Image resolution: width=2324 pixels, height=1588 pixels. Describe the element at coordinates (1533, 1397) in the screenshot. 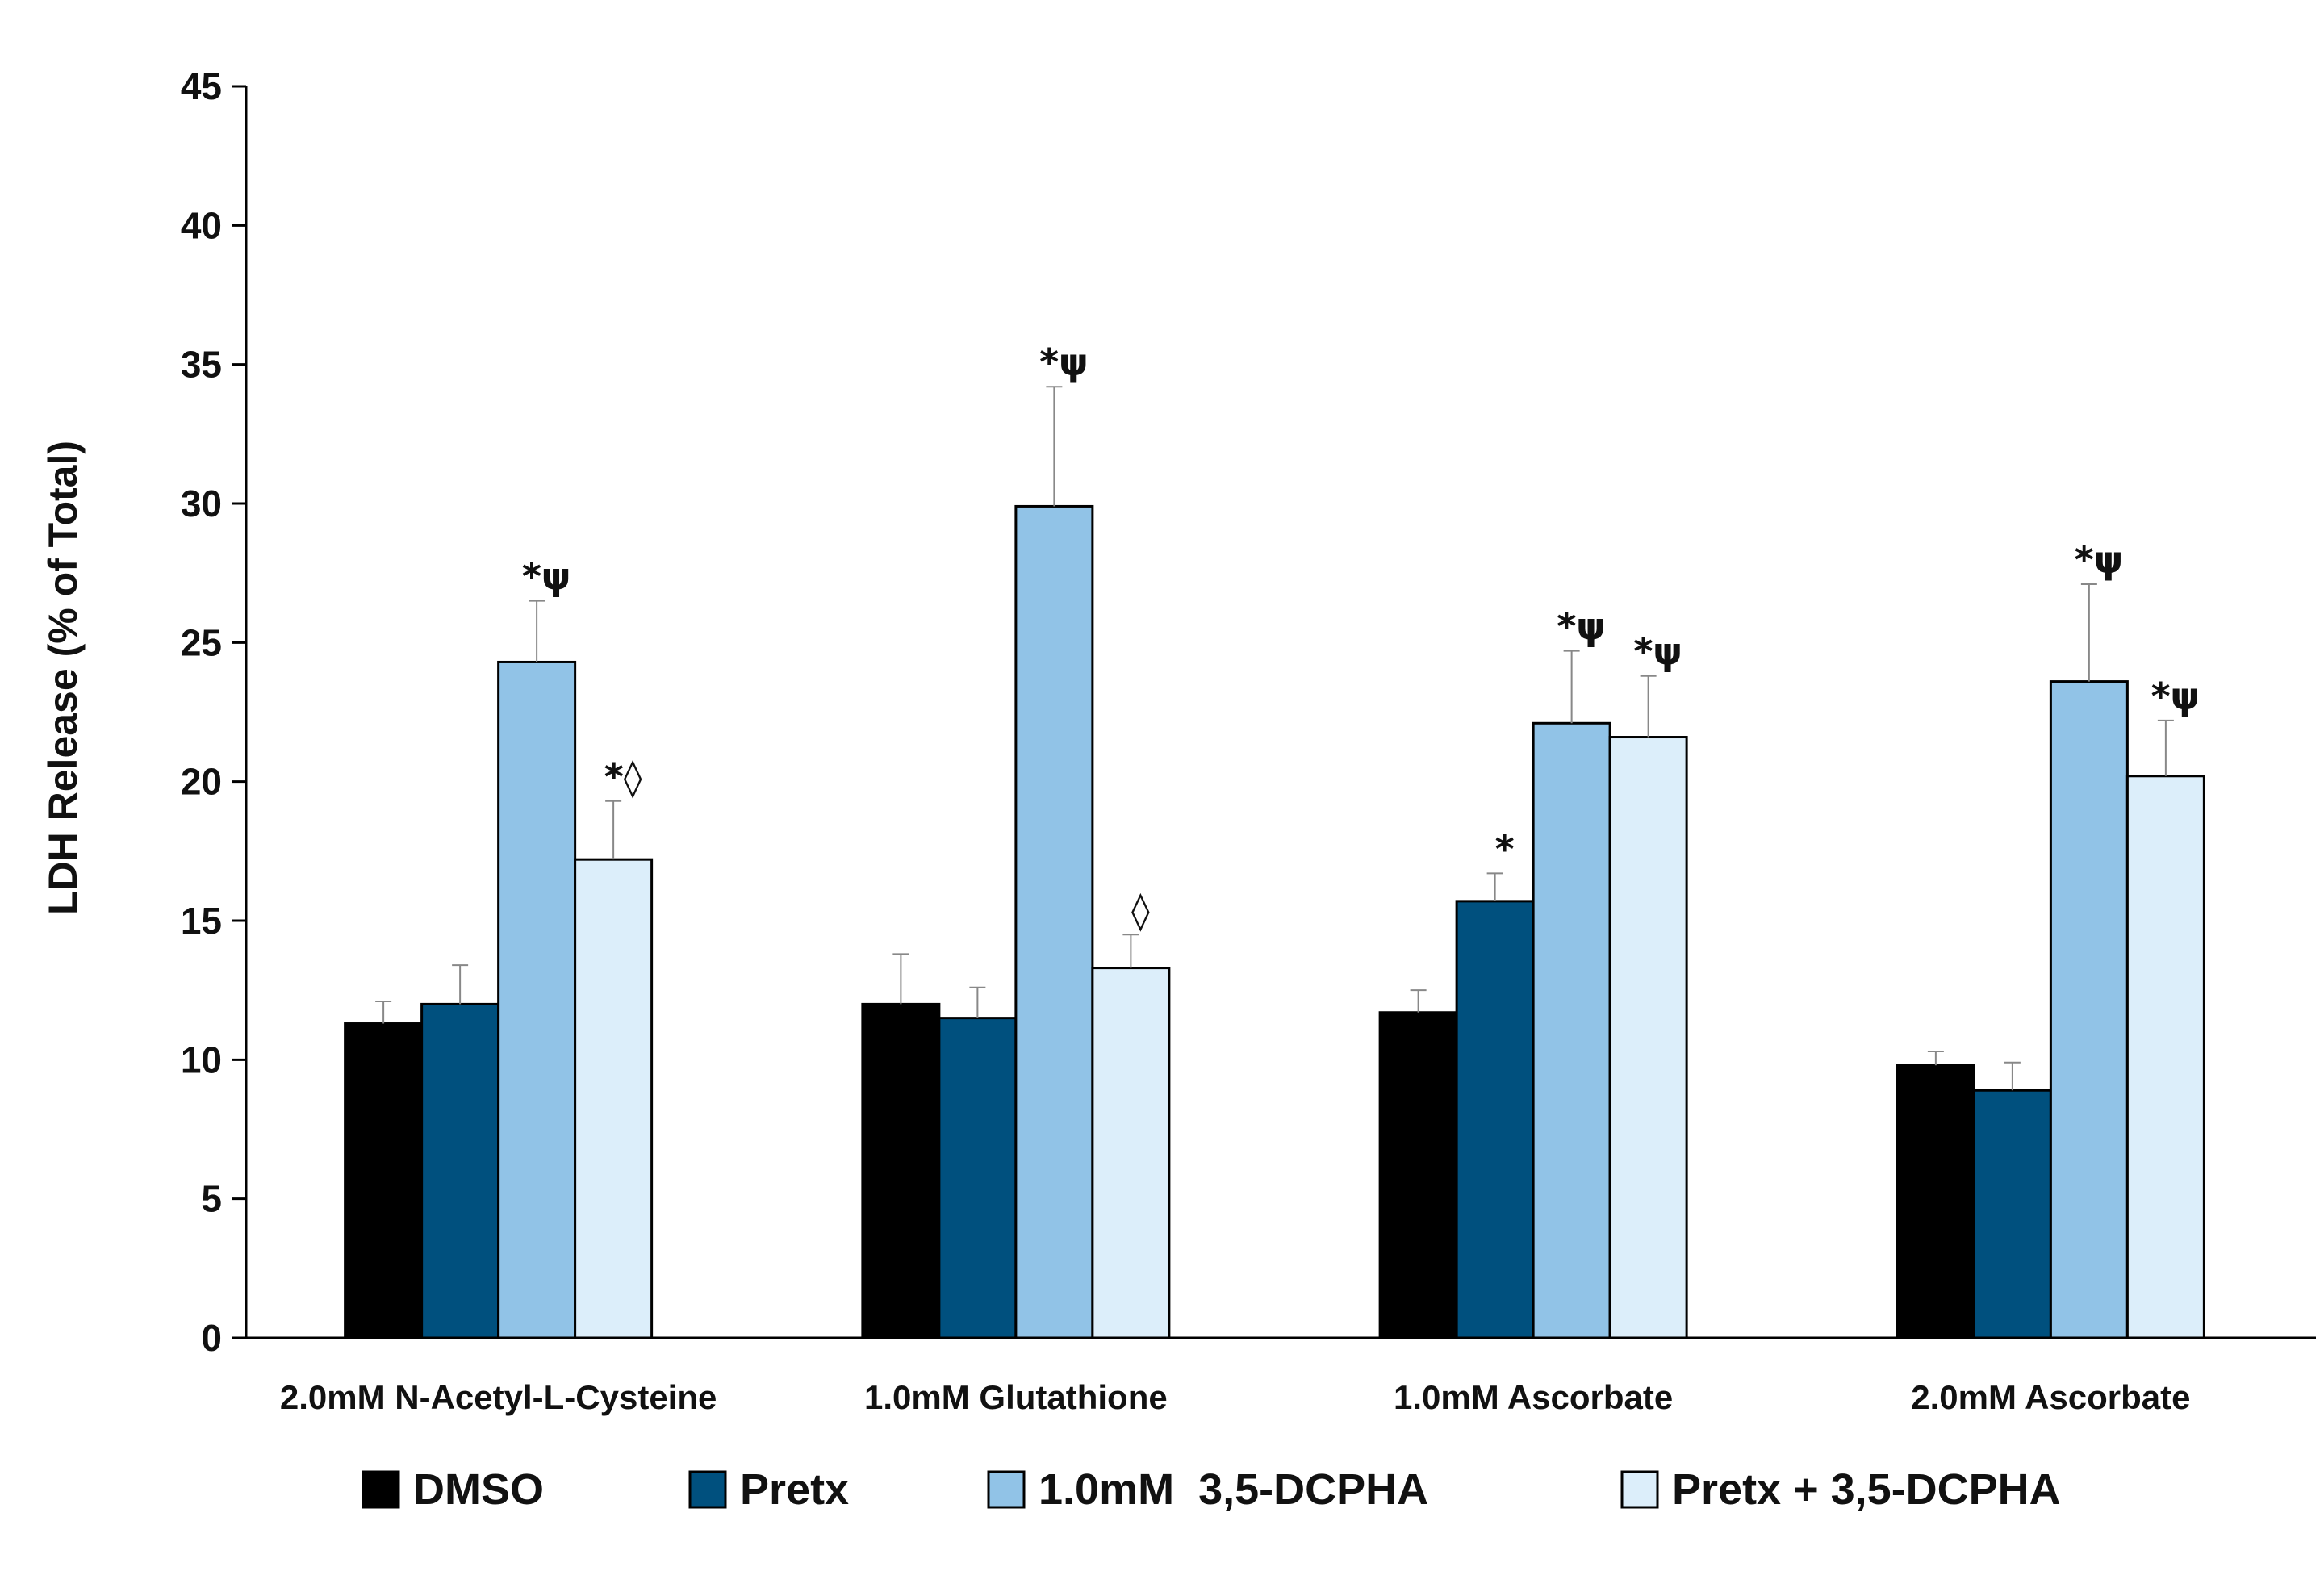

I see `category-label: 1.0mM Ascorbate` at that location.